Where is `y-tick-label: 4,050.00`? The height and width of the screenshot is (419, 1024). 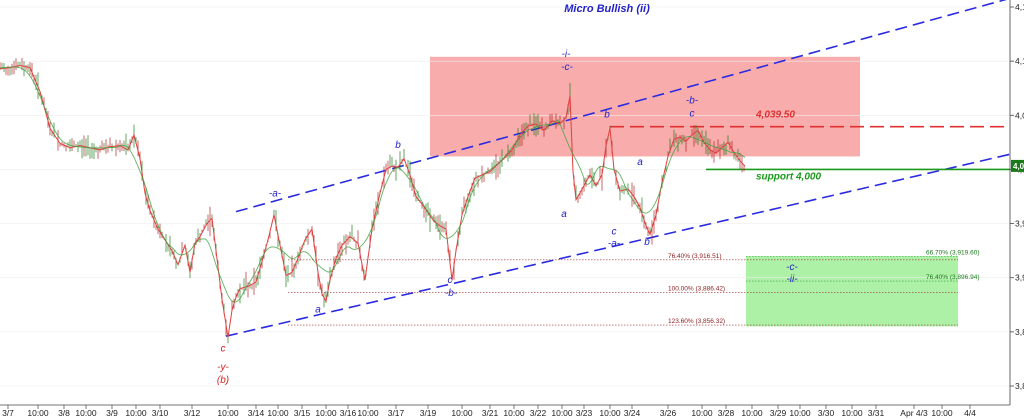 y-tick-label: 4,050.00 is located at coordinates (1019, 115).